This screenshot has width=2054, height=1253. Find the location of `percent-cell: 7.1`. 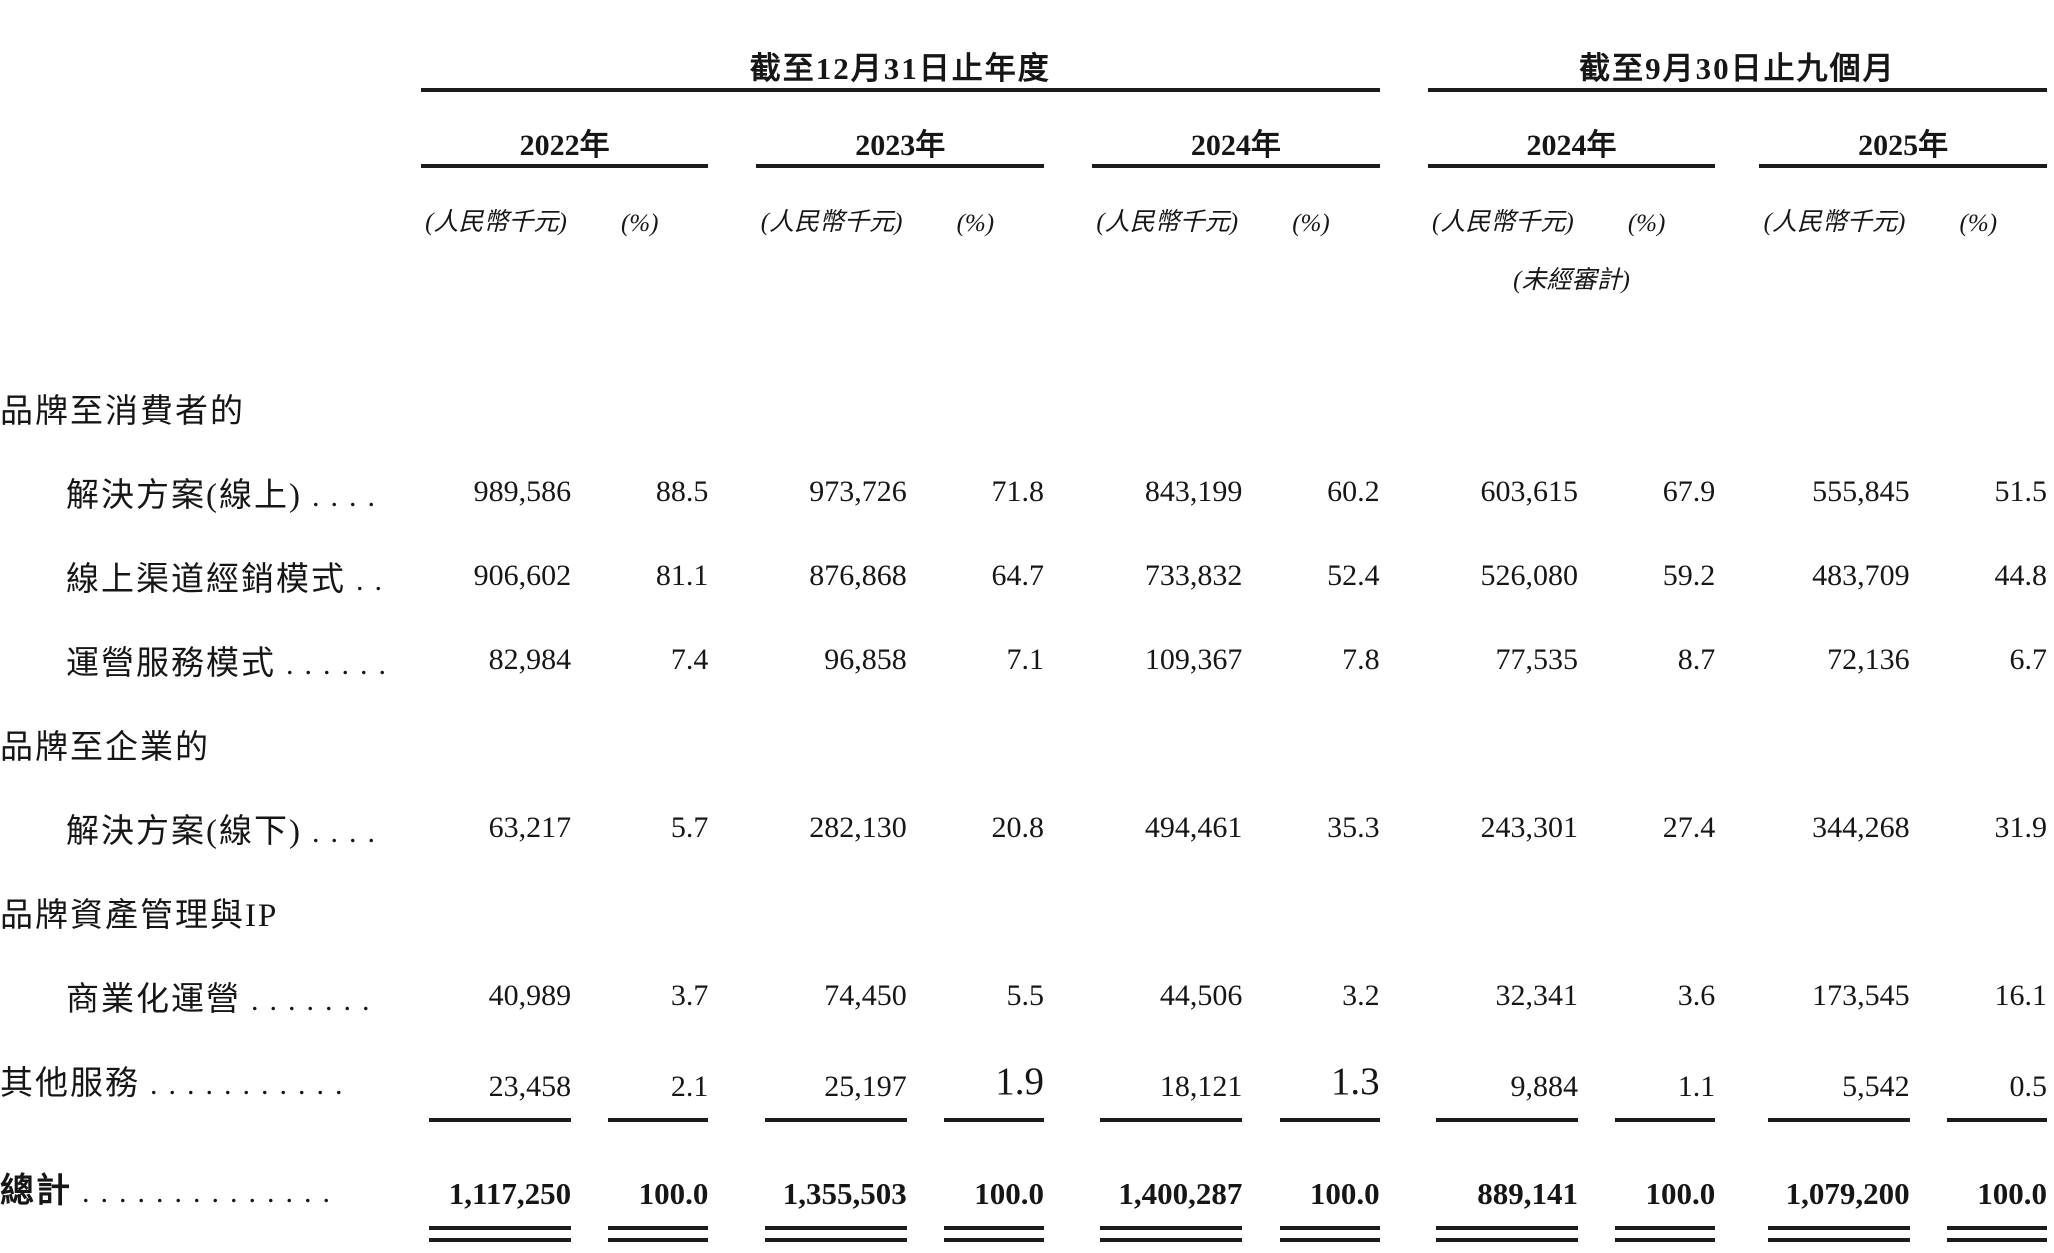

percent-cell: 7.1 is located at coordinates (1025, 659).